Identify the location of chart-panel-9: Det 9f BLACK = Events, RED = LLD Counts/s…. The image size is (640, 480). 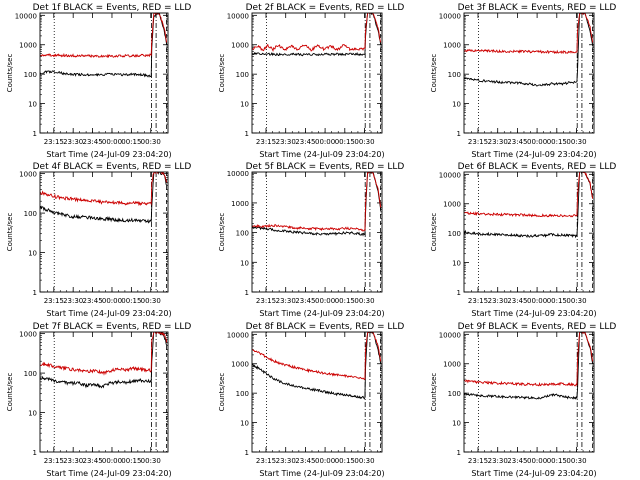
(523, 400).